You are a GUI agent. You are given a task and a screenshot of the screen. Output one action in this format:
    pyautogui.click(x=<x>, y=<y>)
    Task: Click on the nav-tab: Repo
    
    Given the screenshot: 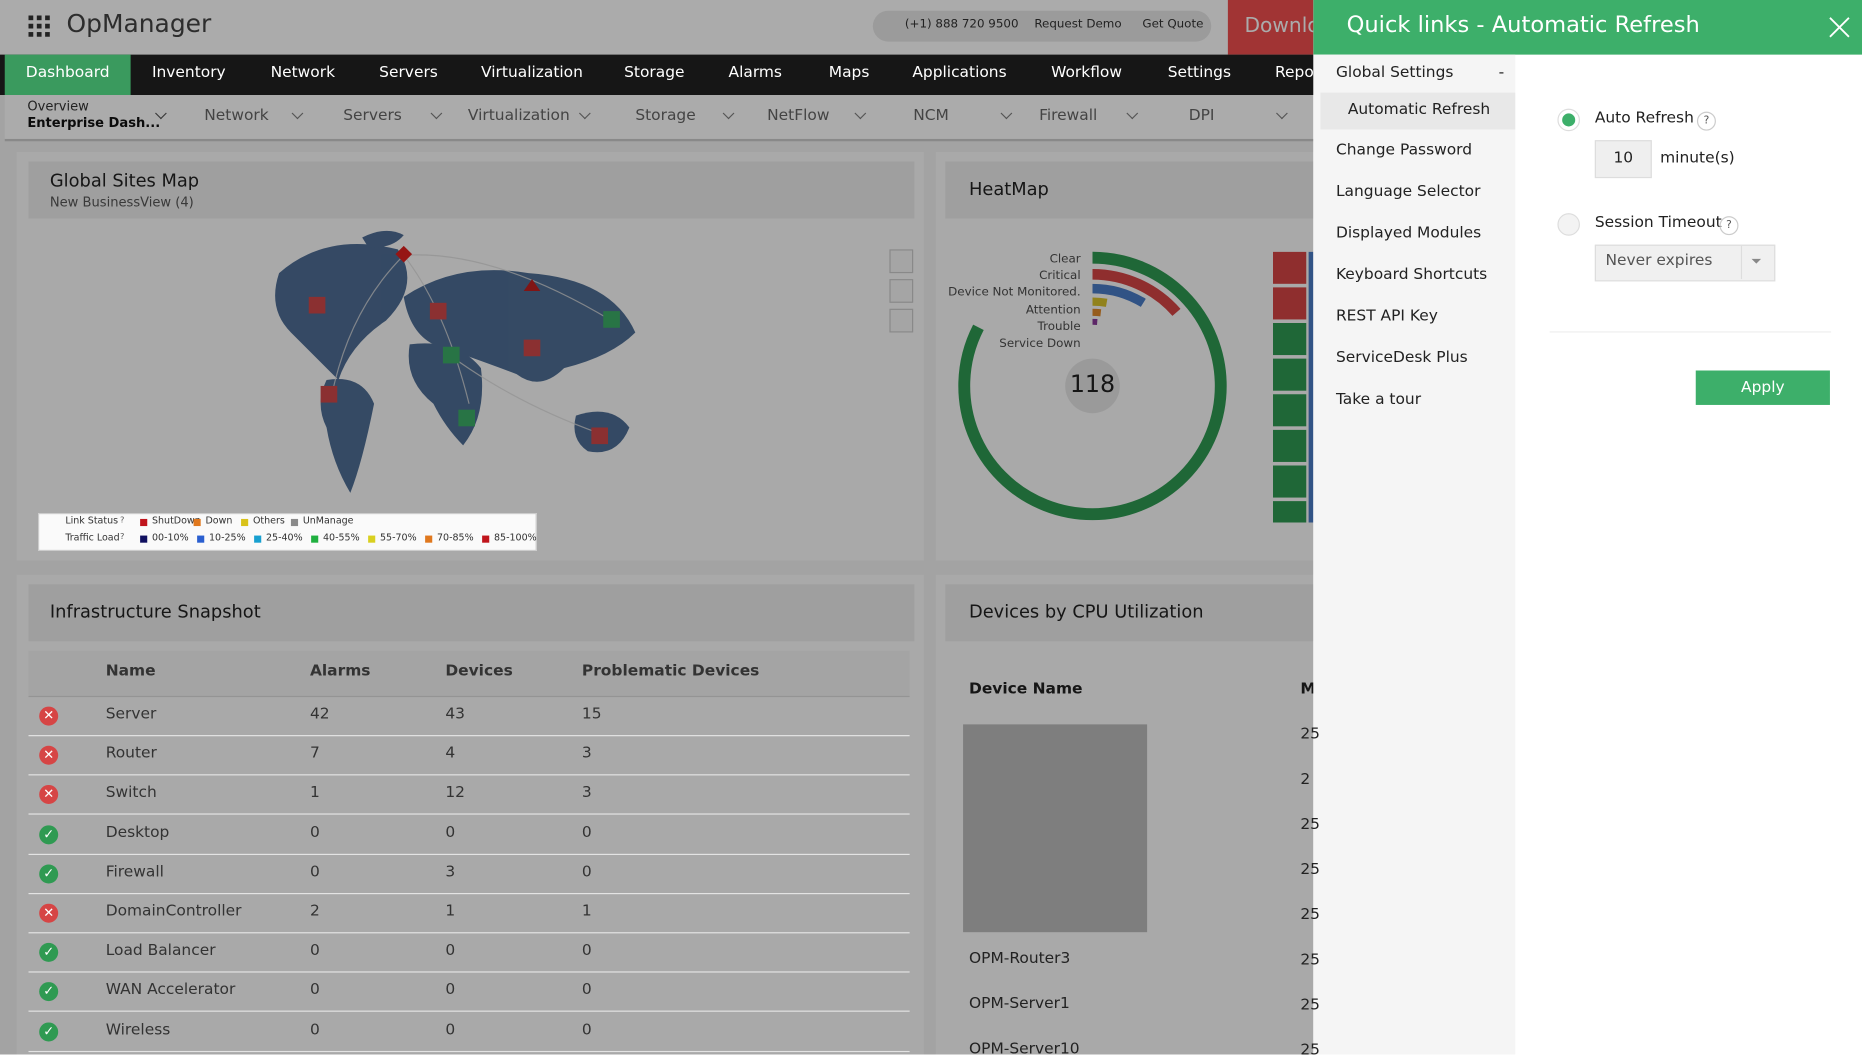 What is the action you would take?
    pyautogui.click(x=1294, y=73)
    